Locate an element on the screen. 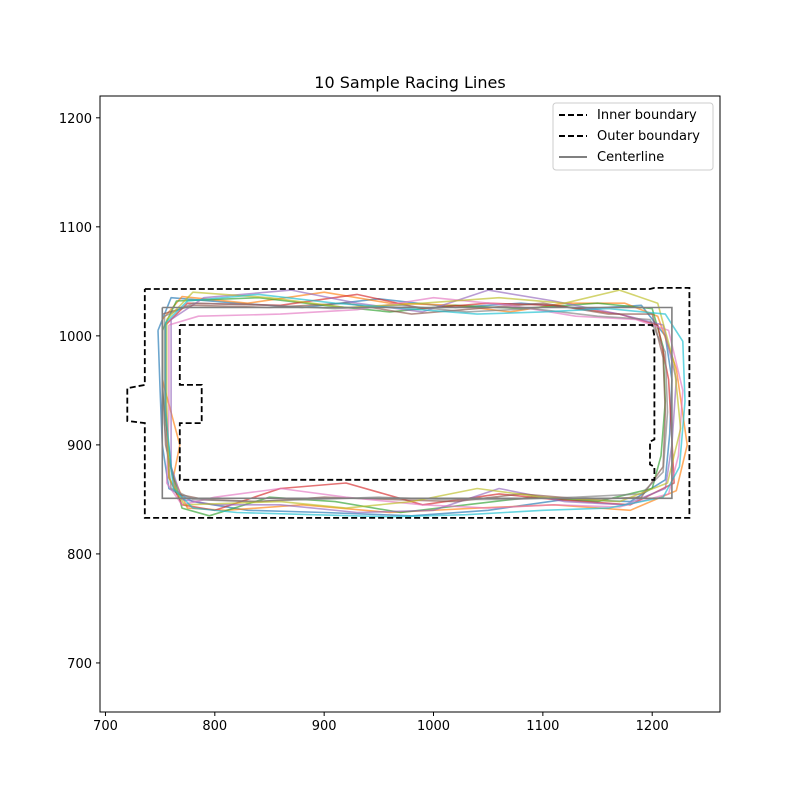 The height and width of the screenshot is (800, 800). y-tick-label: 800 is located at coordinates (79, 555).